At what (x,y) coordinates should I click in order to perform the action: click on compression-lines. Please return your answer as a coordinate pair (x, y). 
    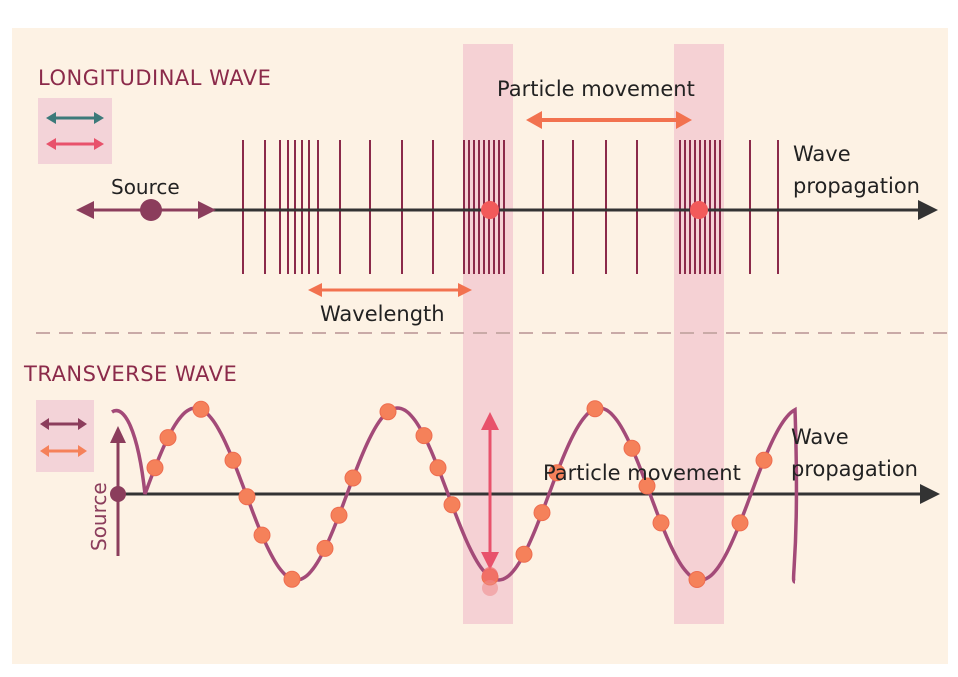
    Looking at the image, I should click on (510, 207).